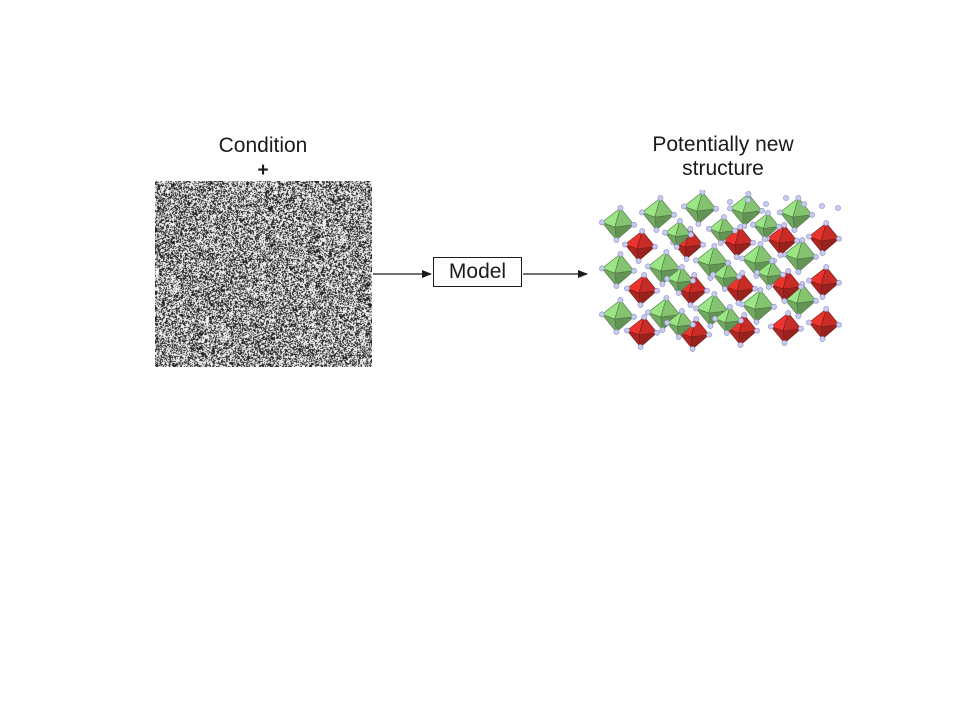 This screenshot has height=720, width=960. I want to click on output-label: Potentially new structure, so click(723, 157).